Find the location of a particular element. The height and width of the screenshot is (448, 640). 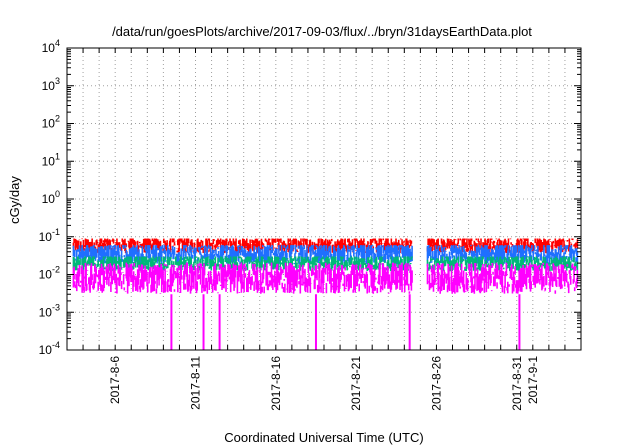

y-tick-label: 10⁰ is located at coordinates (51, 197).